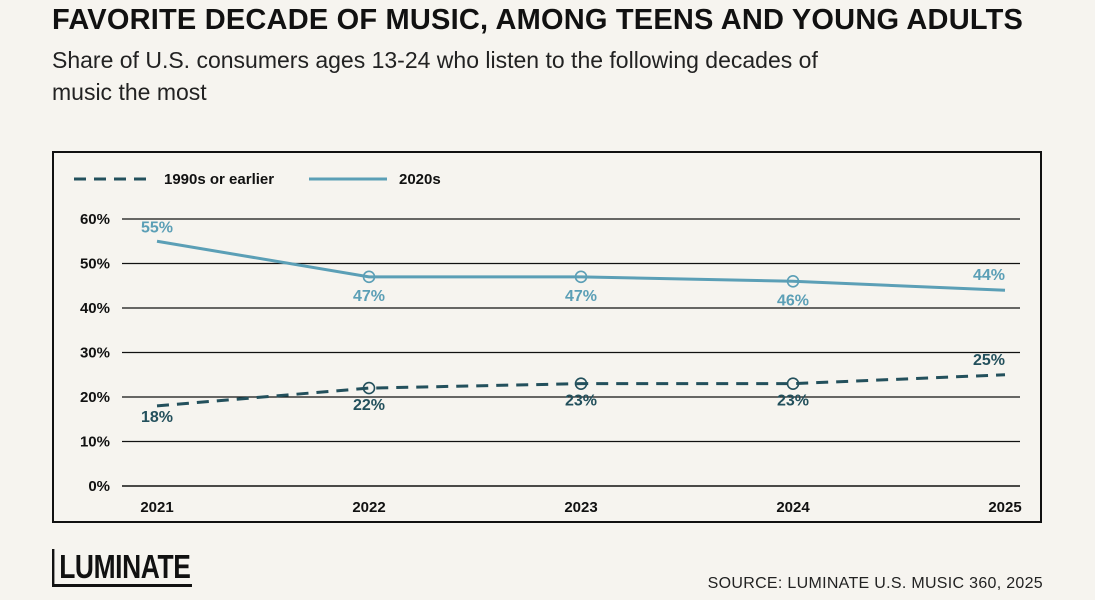 Image resolution: width=1095 pixels, height=600 pixels. What do you see at coordinates (122, 568) in the screenshot?
I see `luminate-logo: LUMINATE` at bounding box center [122, 568].